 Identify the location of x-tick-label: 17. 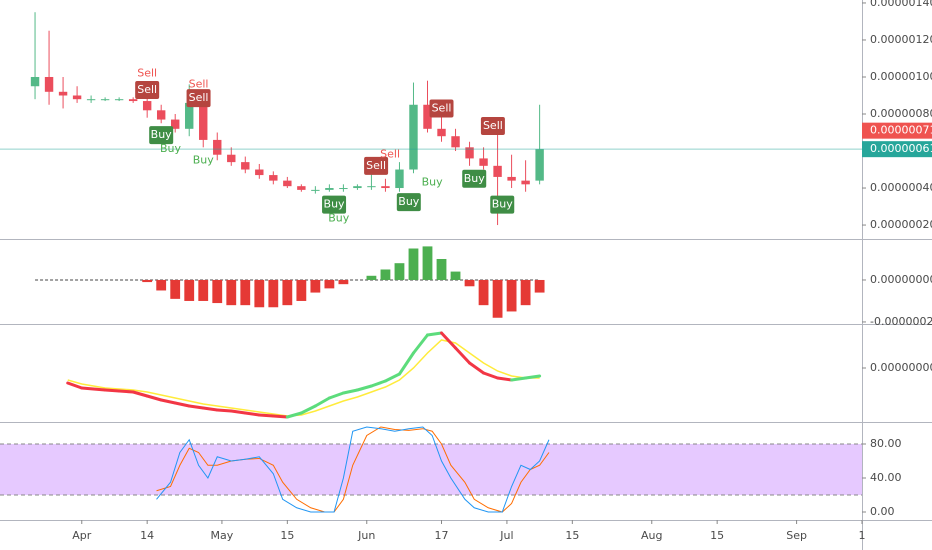
(442, 535).